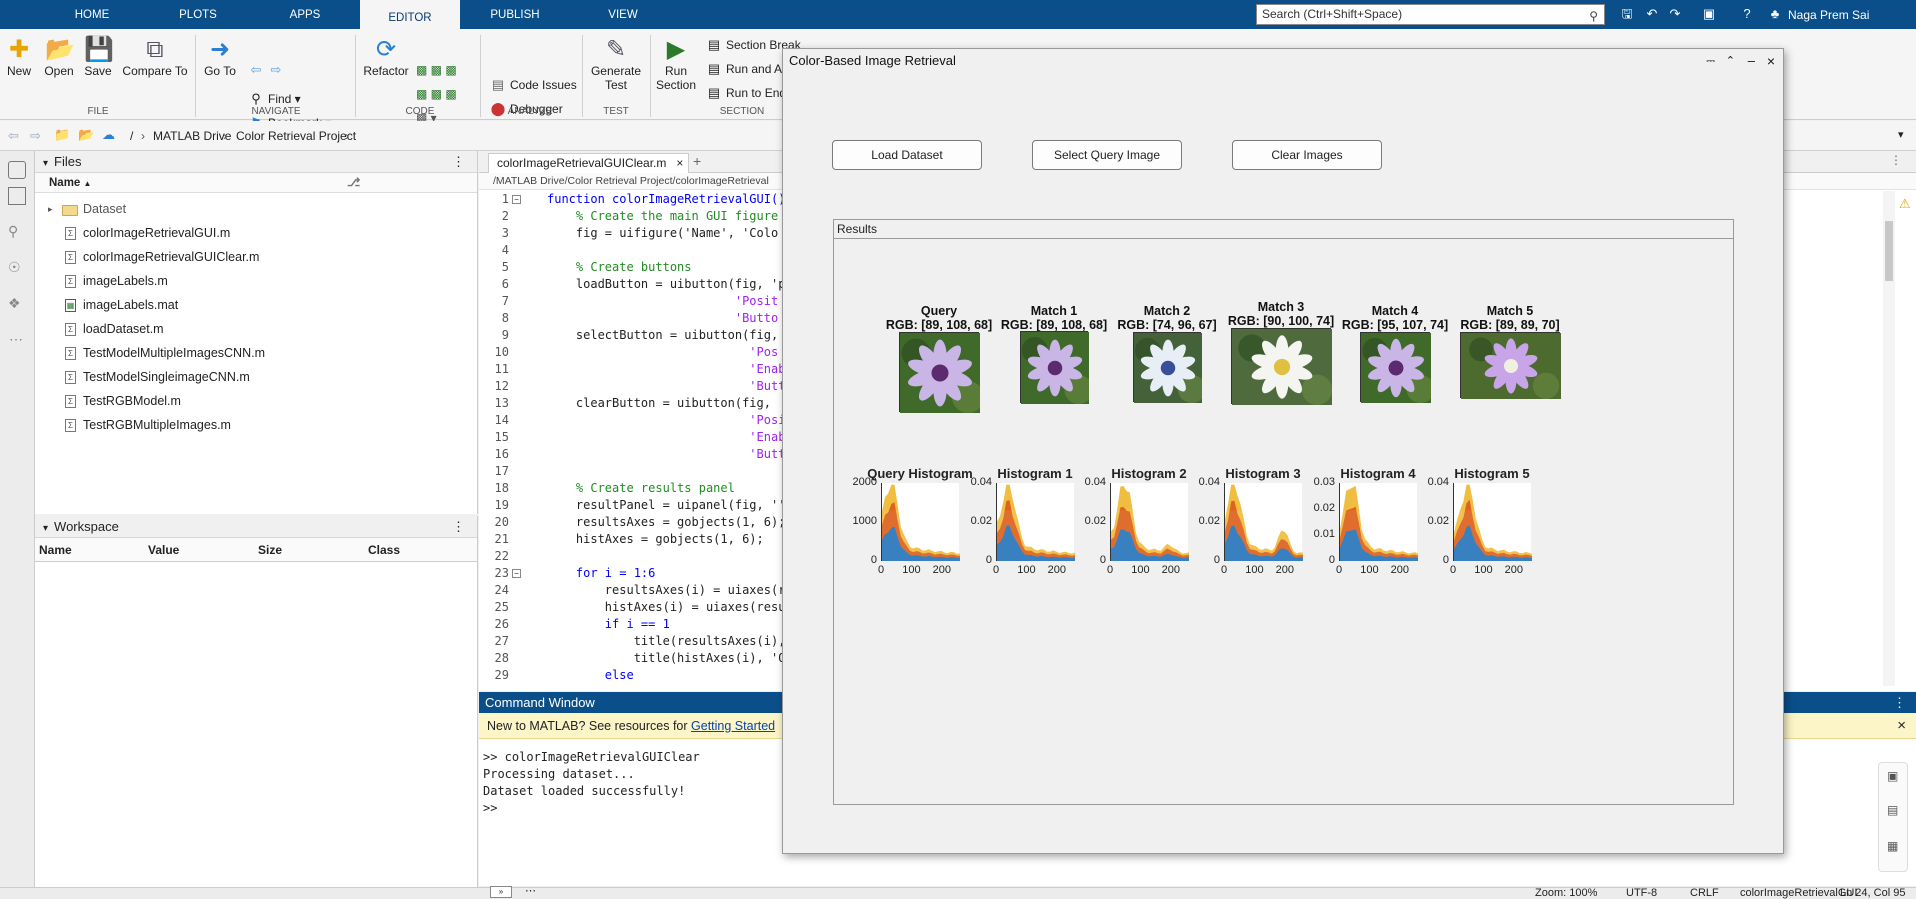 The image size is (1916, 899). I want to click on code-fold-icon: −, so click(516, 573).